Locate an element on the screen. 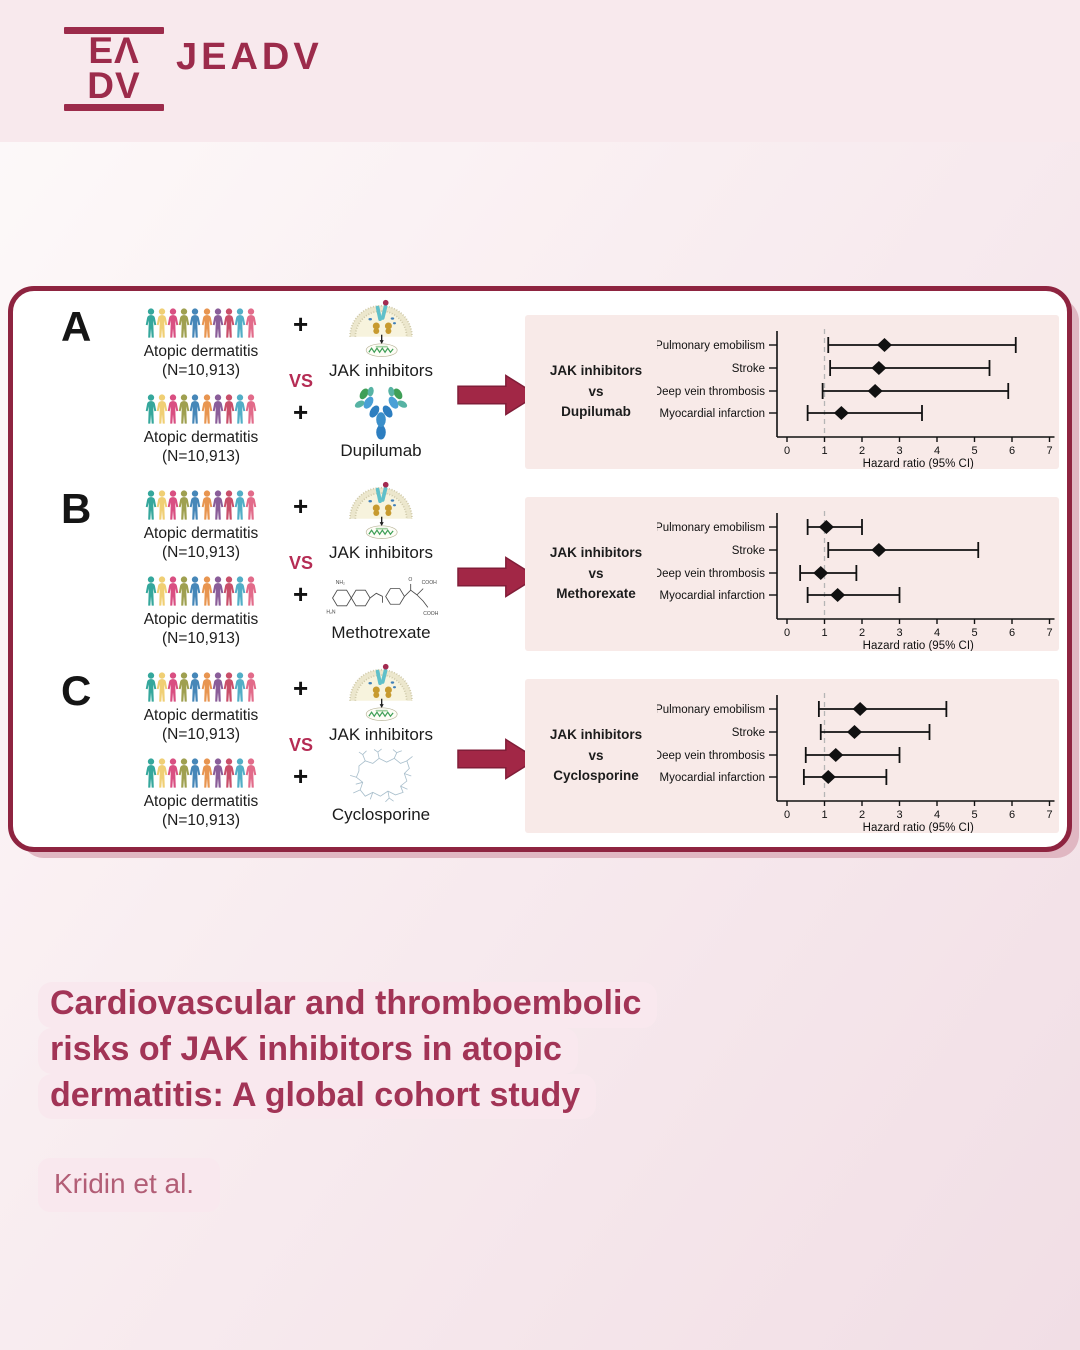 This screenshot has width=1080, height=1350. title-line: dermatitis: A global cohort study is located at coordinates (317, 1096).